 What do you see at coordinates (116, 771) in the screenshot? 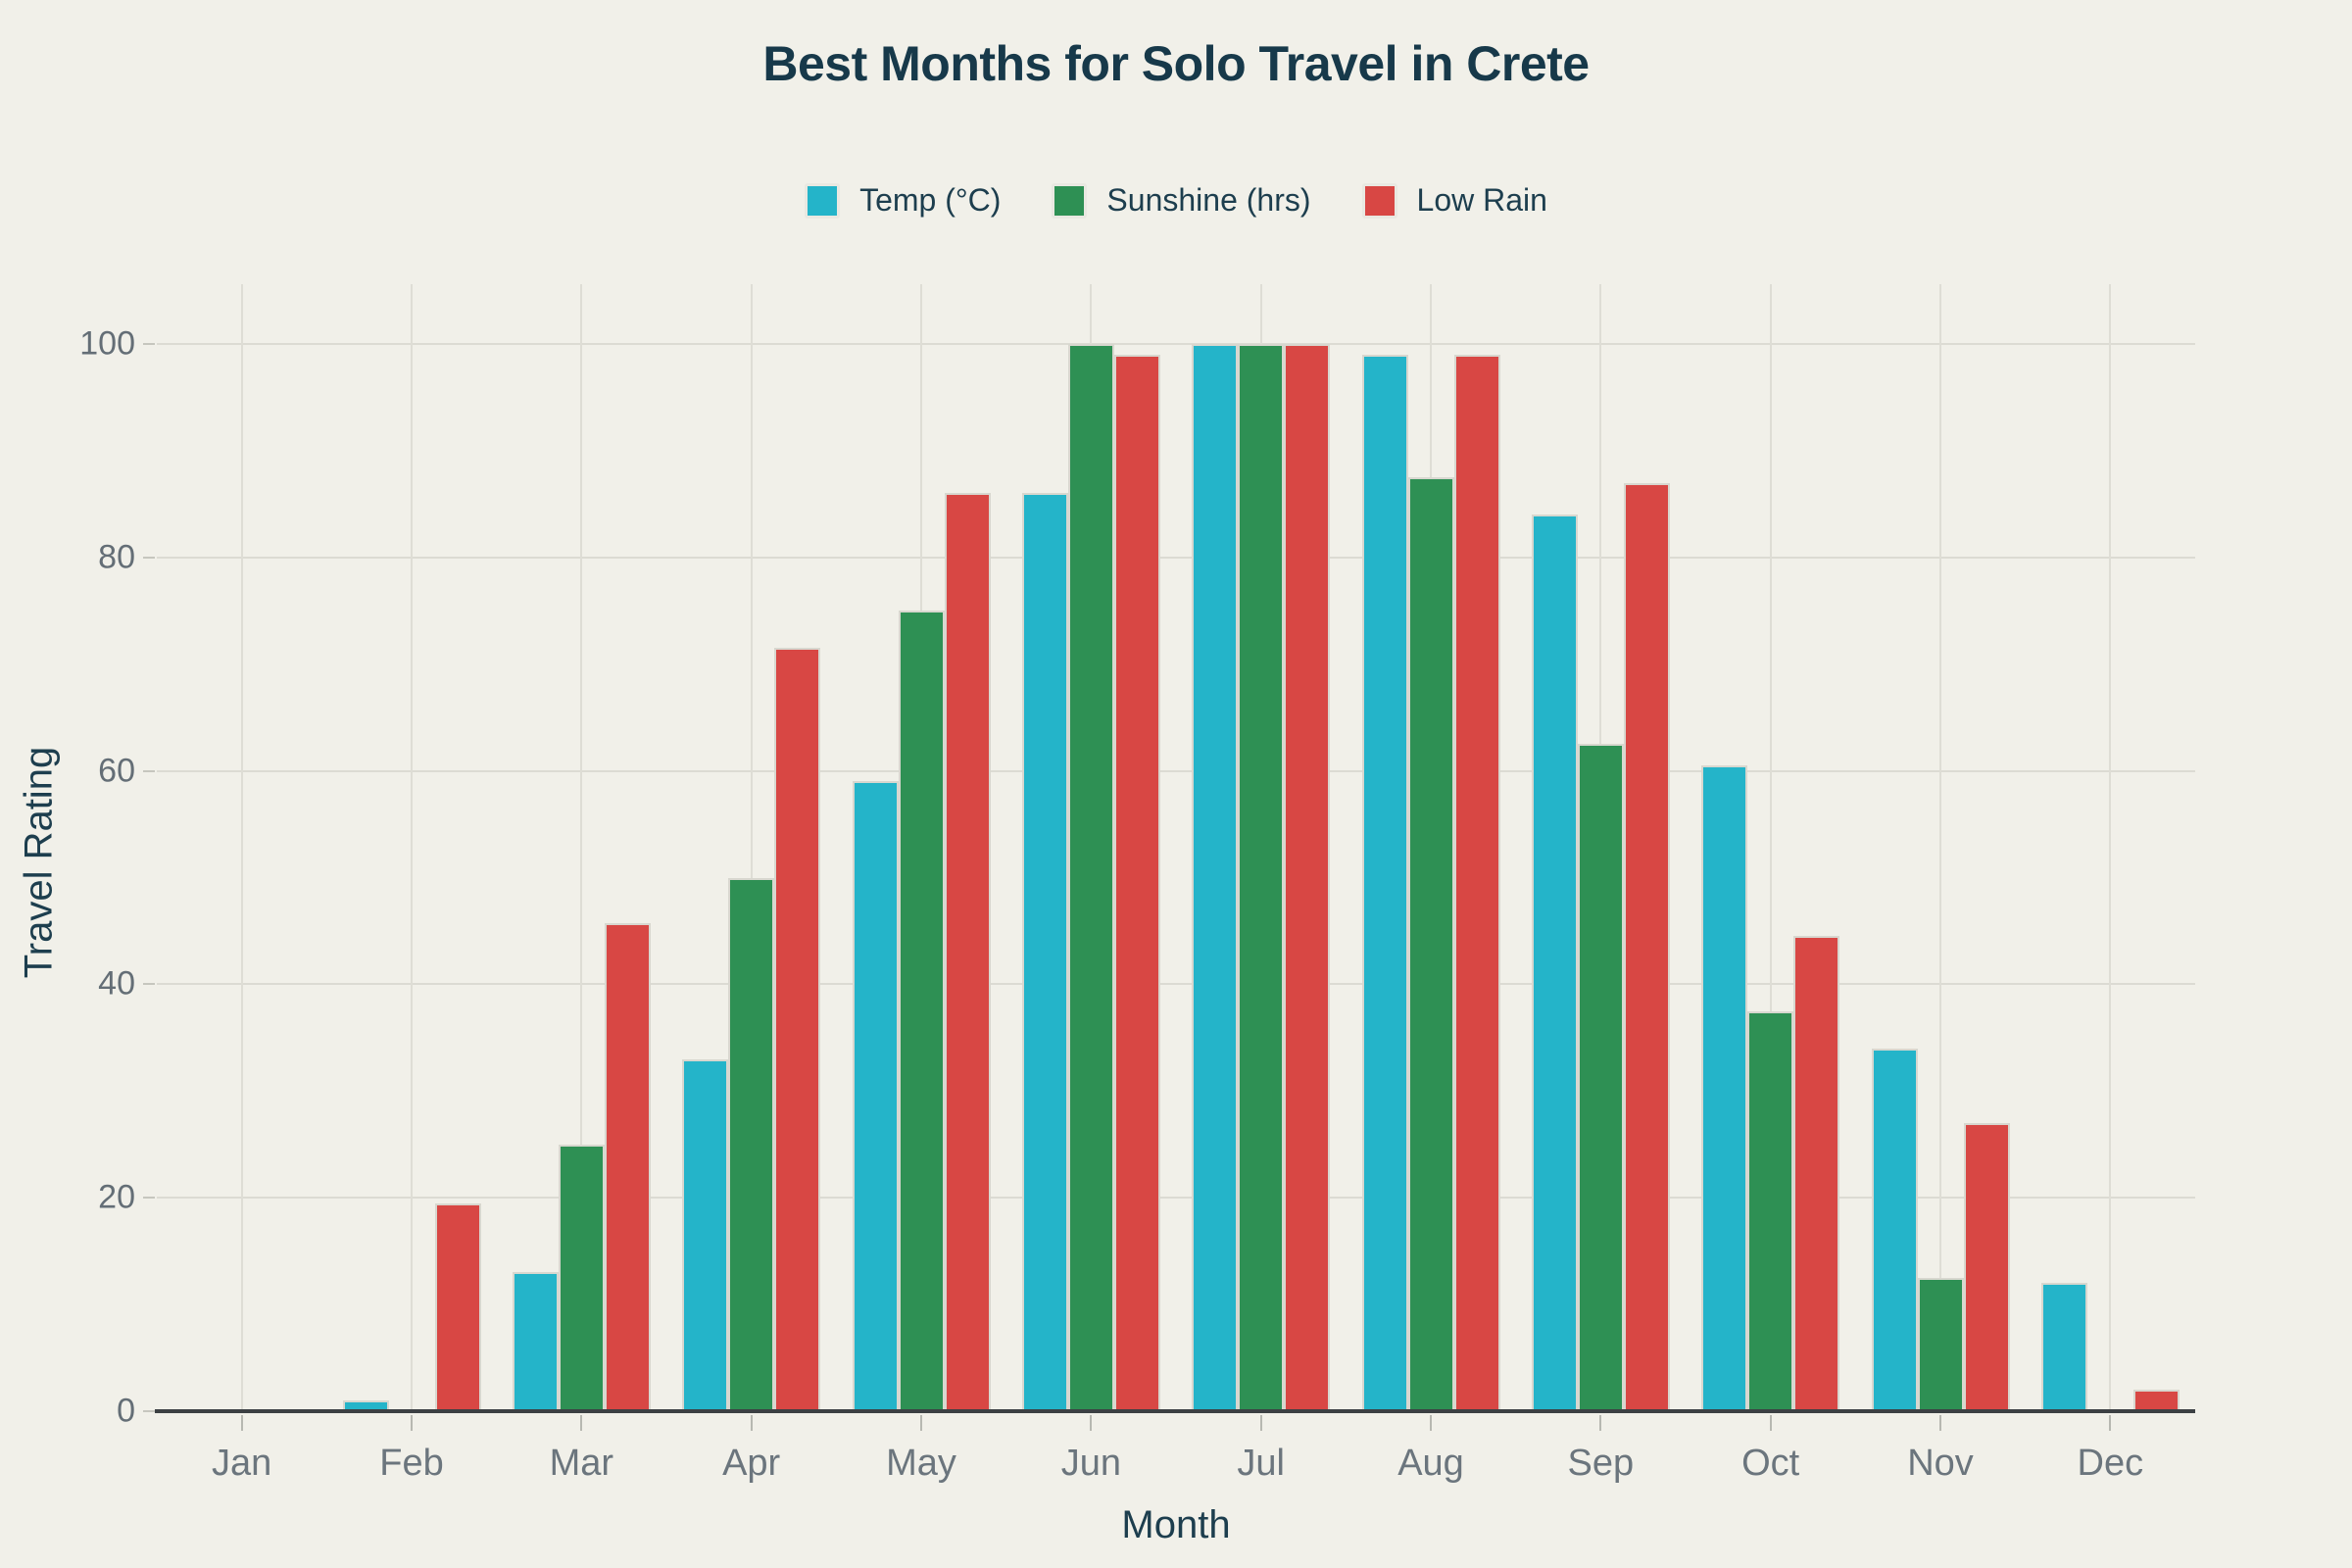
I see `y-tick-label-60: 60` at bounding box center [116, 771].